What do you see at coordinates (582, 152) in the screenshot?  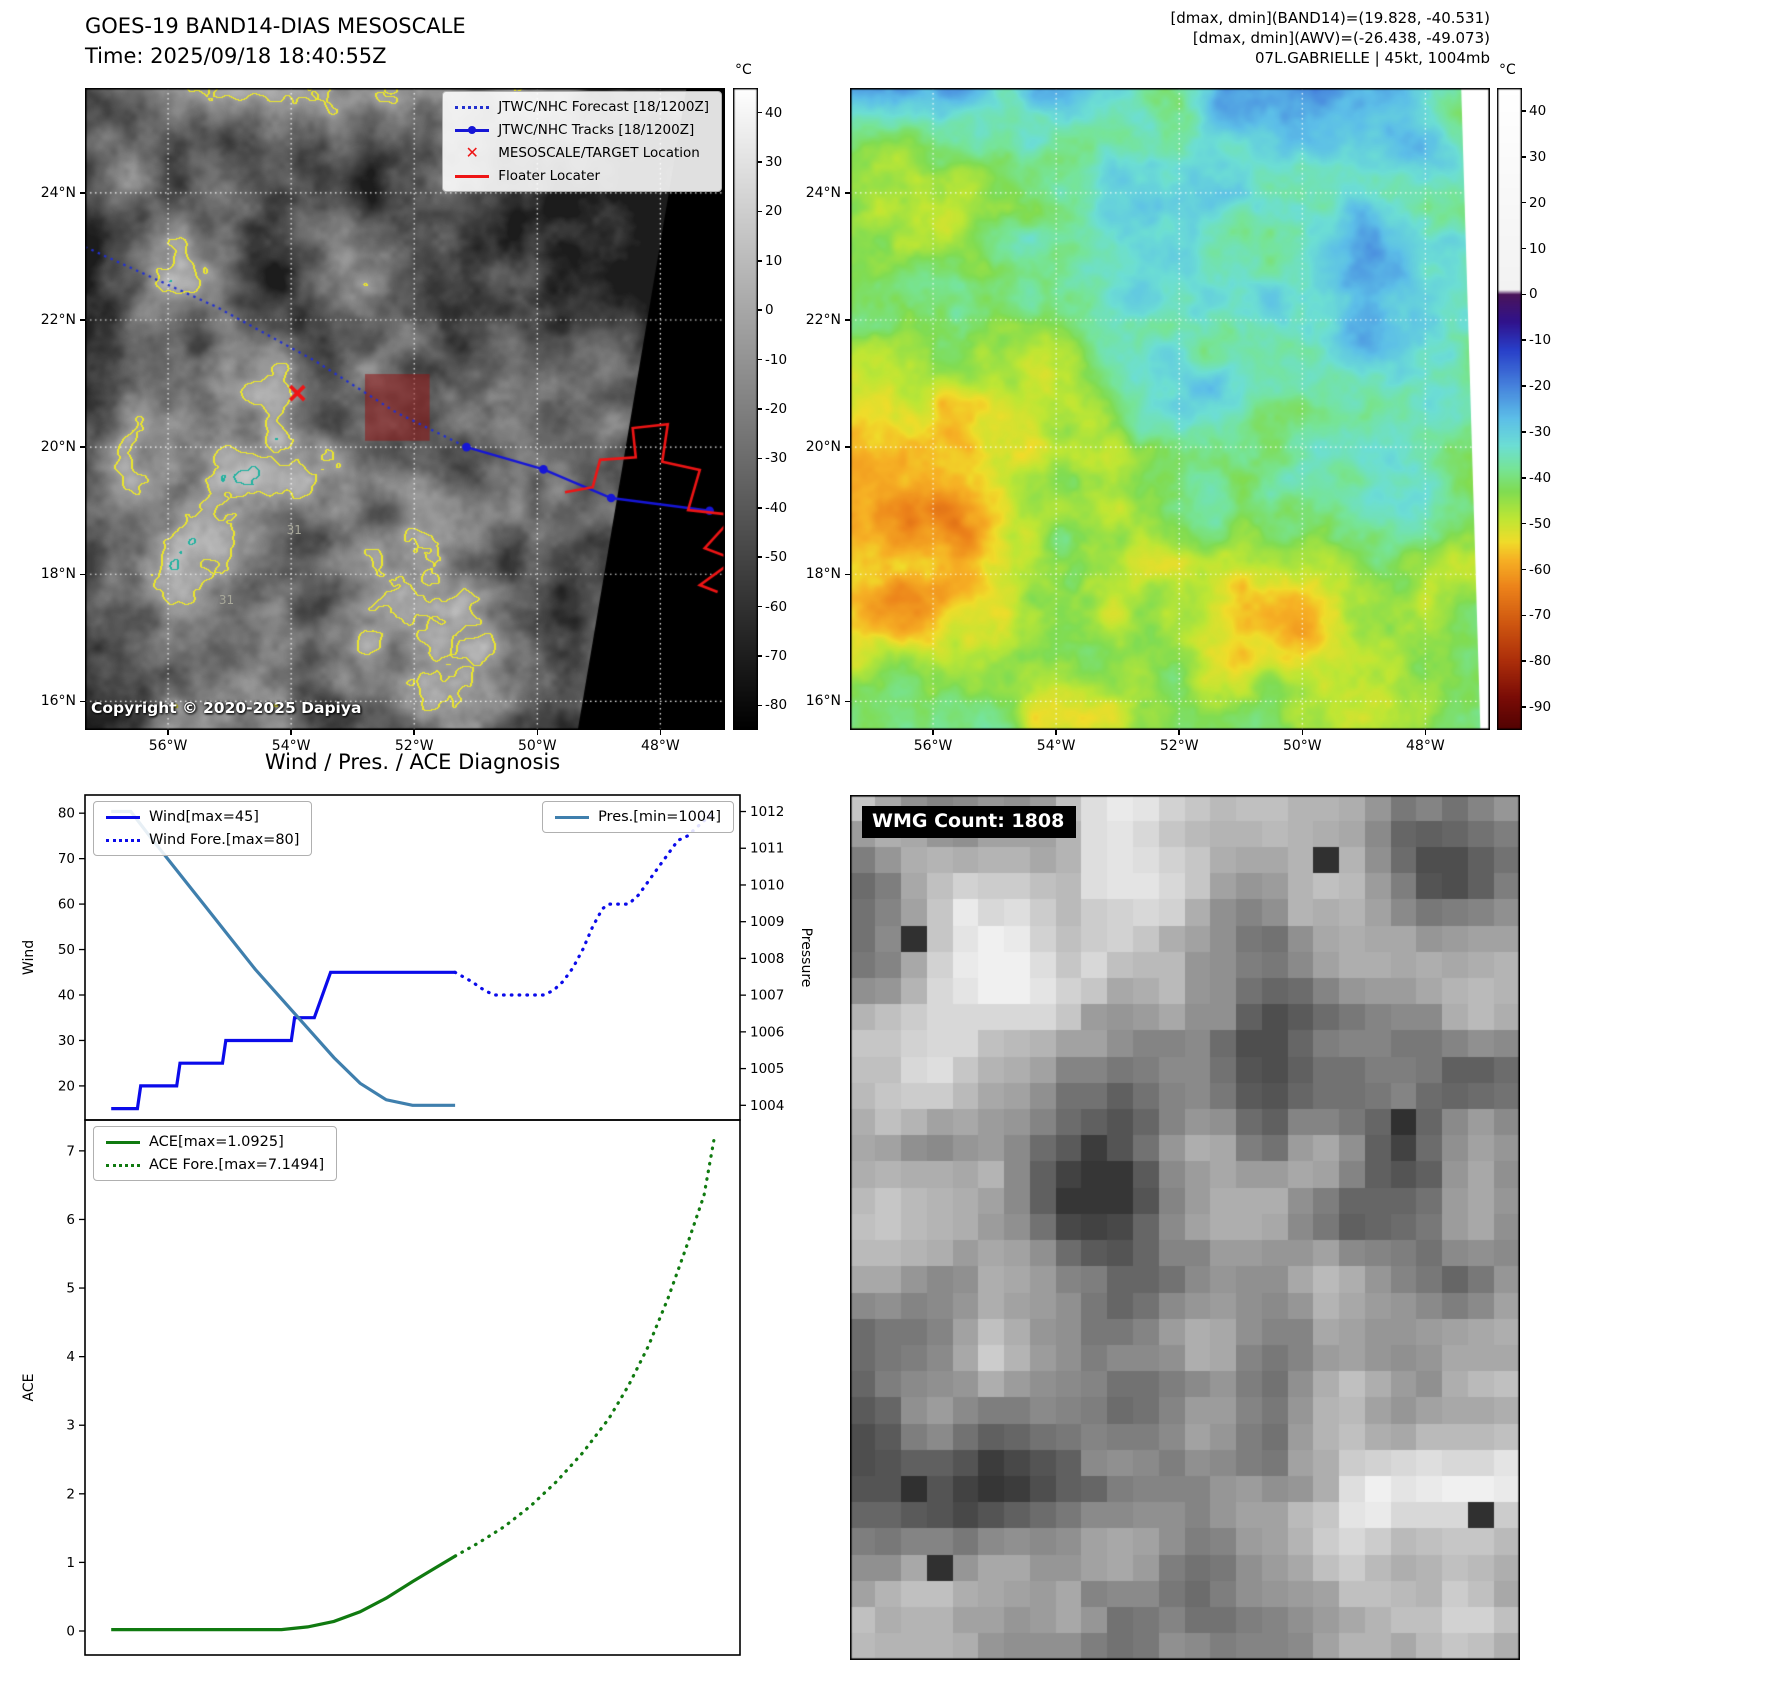 I see `legend-item: ✕ MESOSCALE/TARGET Location` at bounding box center [582, 152].